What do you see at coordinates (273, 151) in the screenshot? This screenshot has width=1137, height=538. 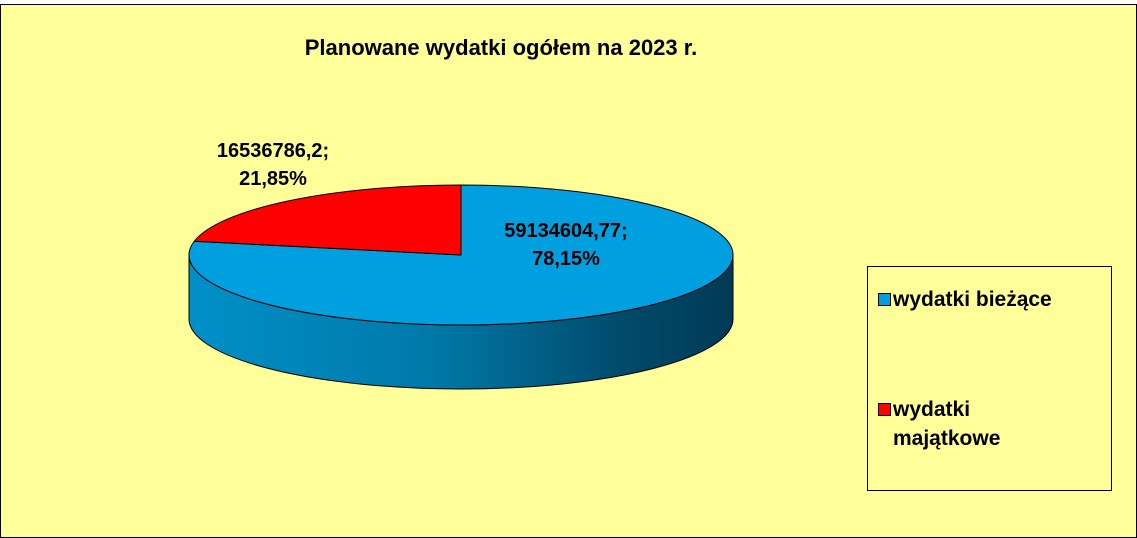 I see `data-label-value: 16536786,2;` at bounding box center [273, 151].